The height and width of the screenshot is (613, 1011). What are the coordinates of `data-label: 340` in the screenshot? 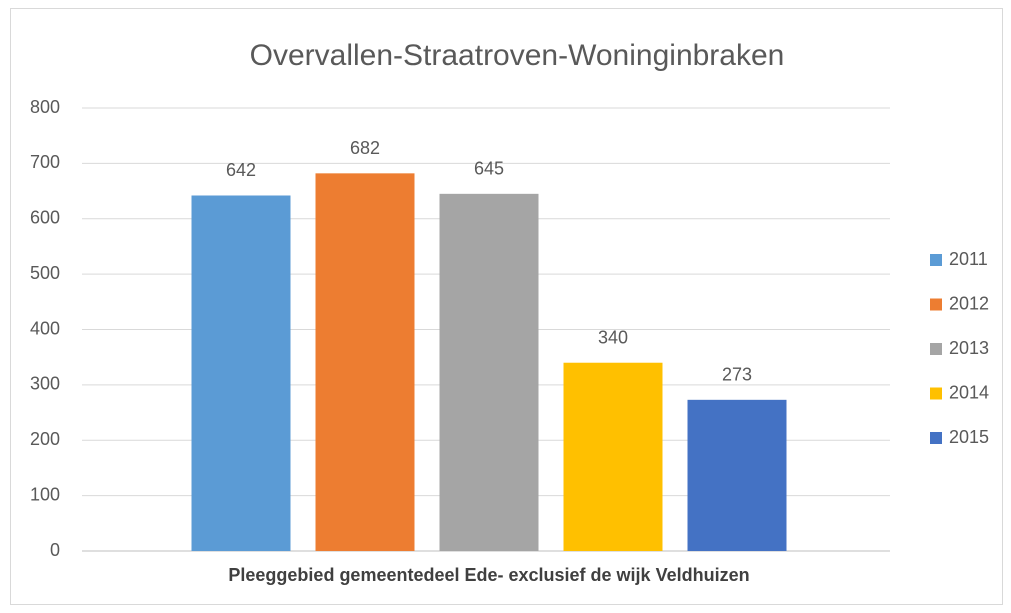 It's located at (613, 337).